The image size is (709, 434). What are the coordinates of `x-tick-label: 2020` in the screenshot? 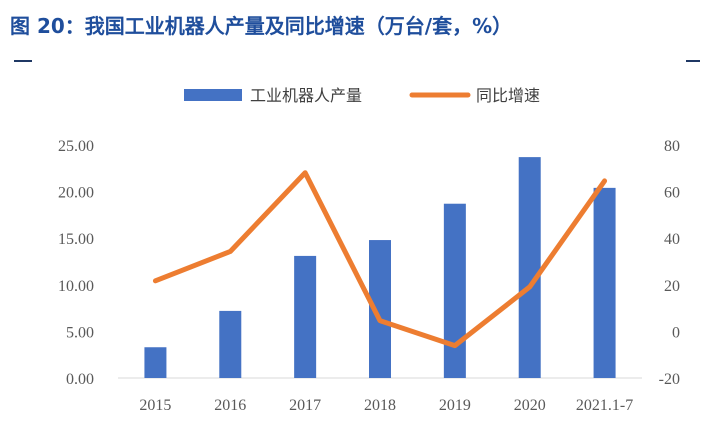 It's located at (530, 405).